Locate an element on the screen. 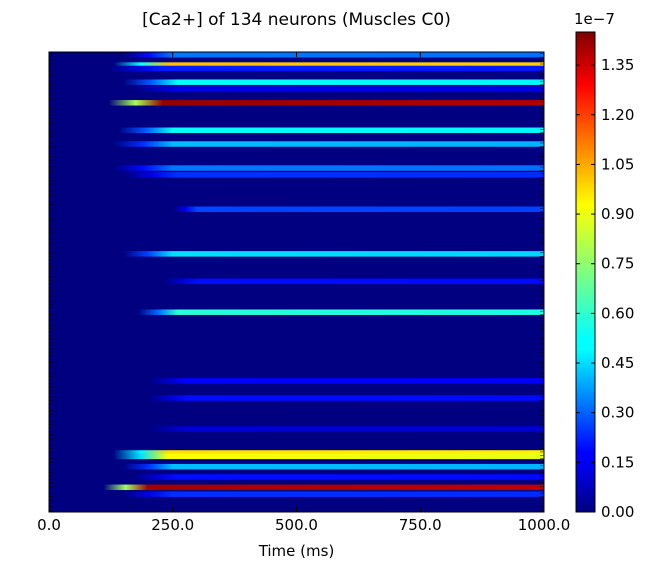 Image resolution: width=651 pixels, height=574 pixels. x-axis-label: Time (ms) is located at coordinates (296, 551).